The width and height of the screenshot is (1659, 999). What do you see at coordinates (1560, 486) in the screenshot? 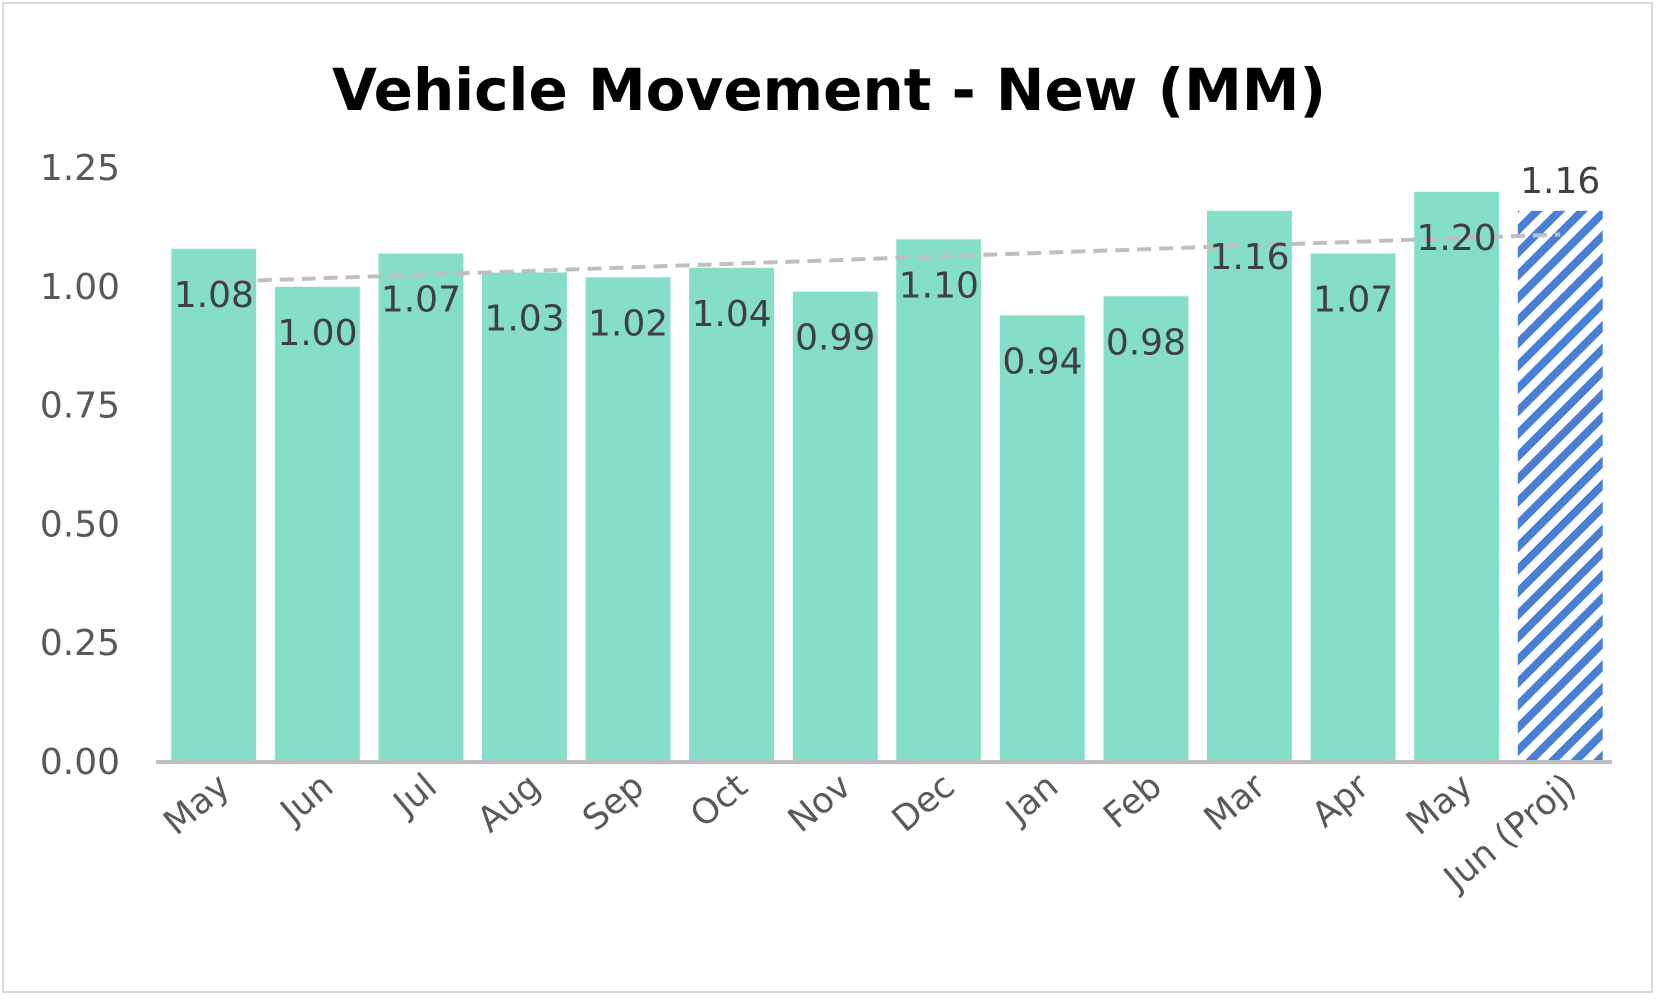
I see `bar-projected` at bounding box center [1560, 486].